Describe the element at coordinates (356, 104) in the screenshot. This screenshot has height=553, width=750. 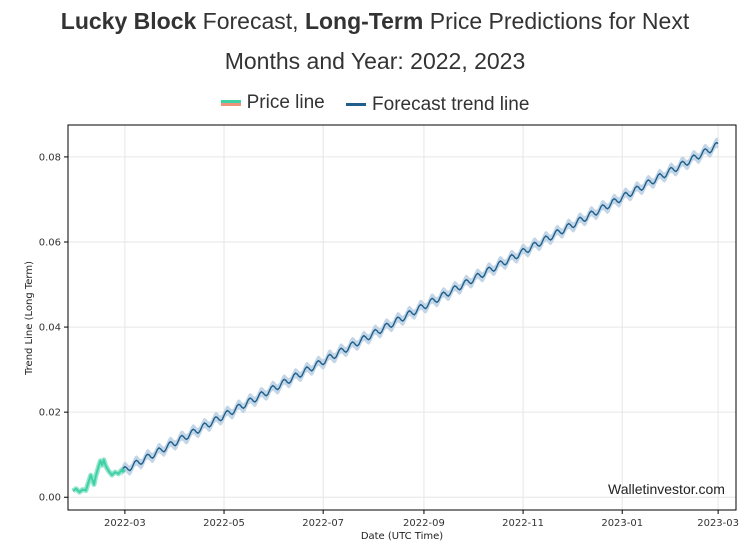
I see `forecast-line-swatch` at that location.